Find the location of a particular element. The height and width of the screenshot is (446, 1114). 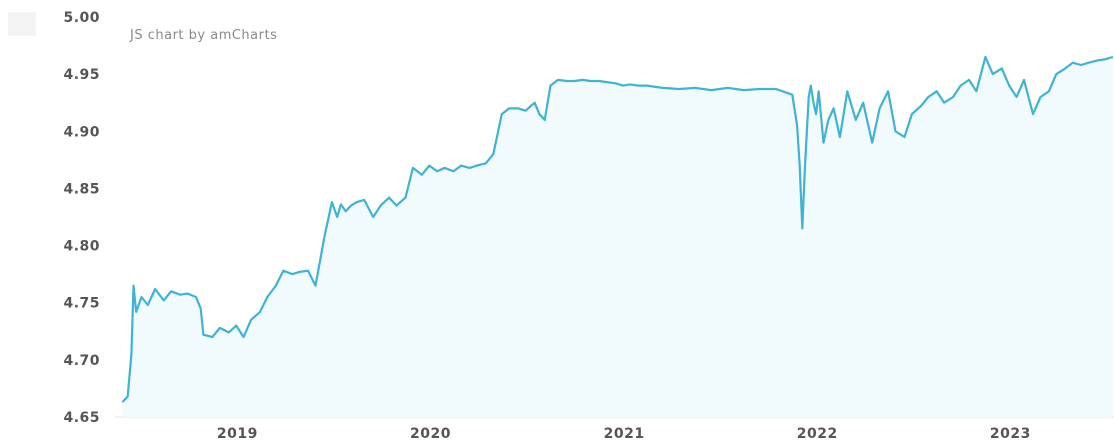

x-tick-label: 2021 is located at coordinates (624, 434).